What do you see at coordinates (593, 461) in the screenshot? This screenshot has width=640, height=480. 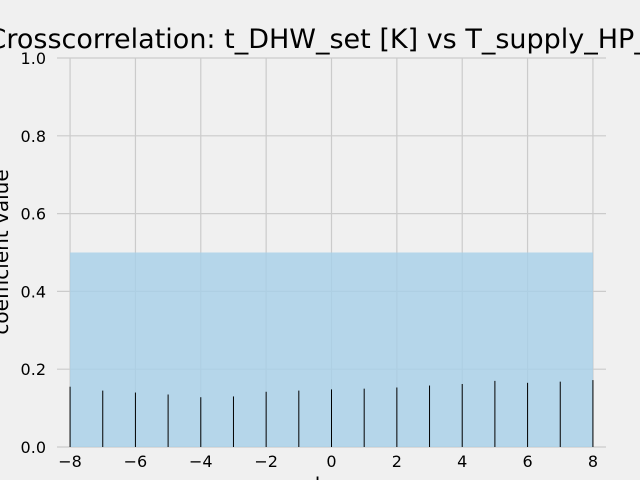 I see `x-tick-label: 8` at bounding box center [593, 461].